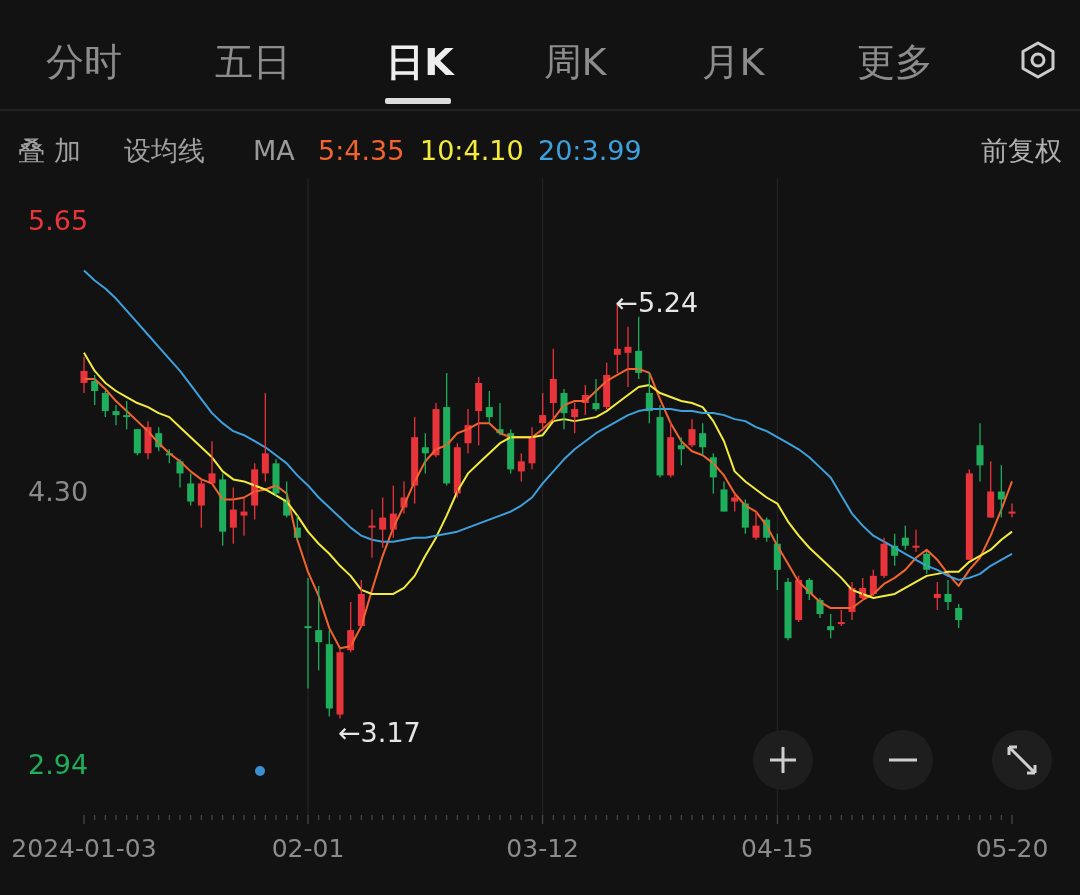 Image resolution: width=1080 pixels, height=895 pixels. Describe the element at coordinates (164, 150) in the screenshot. I see `text: 设均线` at that location.